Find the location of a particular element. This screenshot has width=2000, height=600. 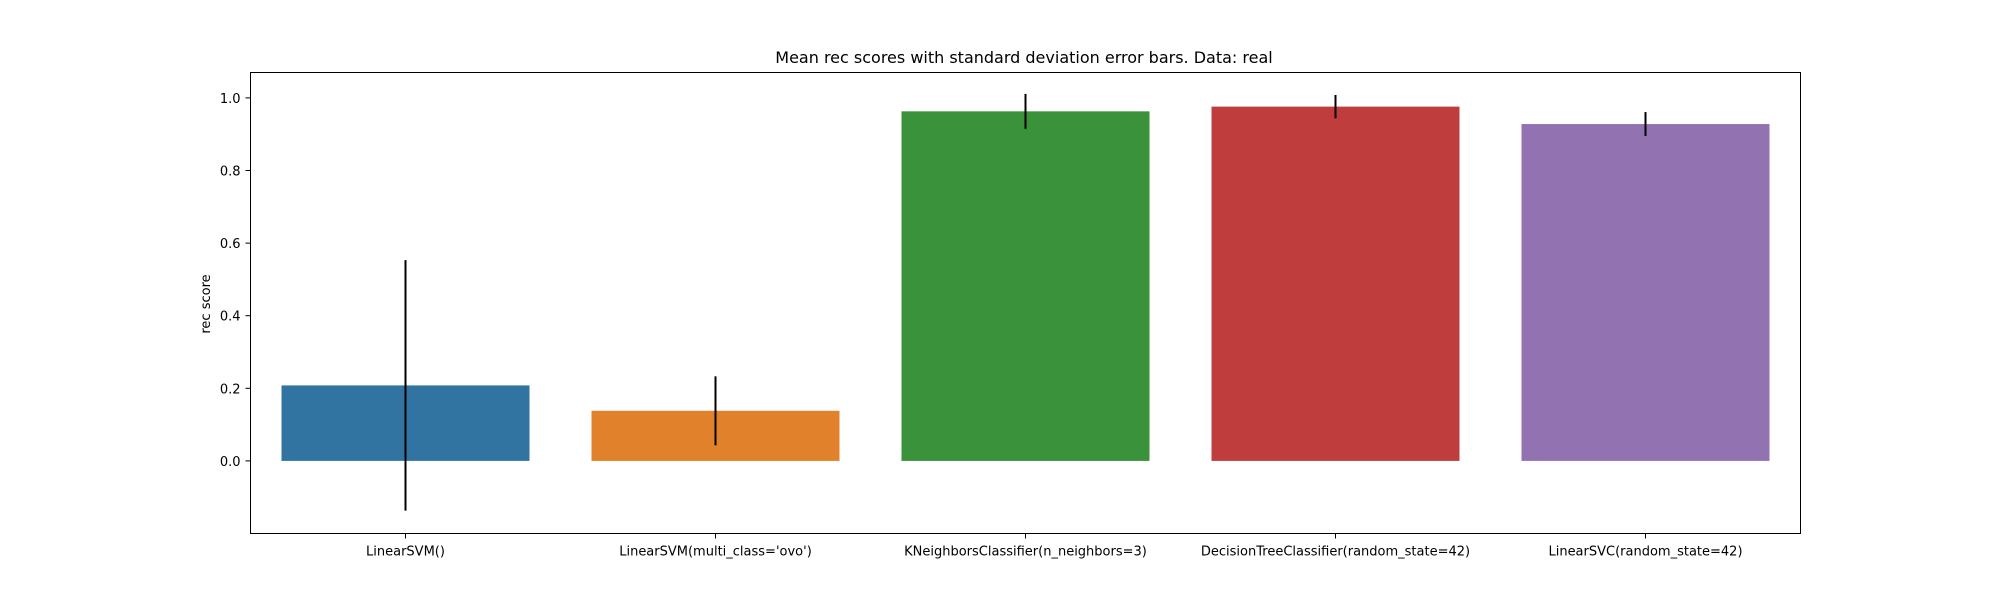

x-tick-label-2: KNeighborsClassifier(n_neighbors=3) is located at coordinates (1025, 552).